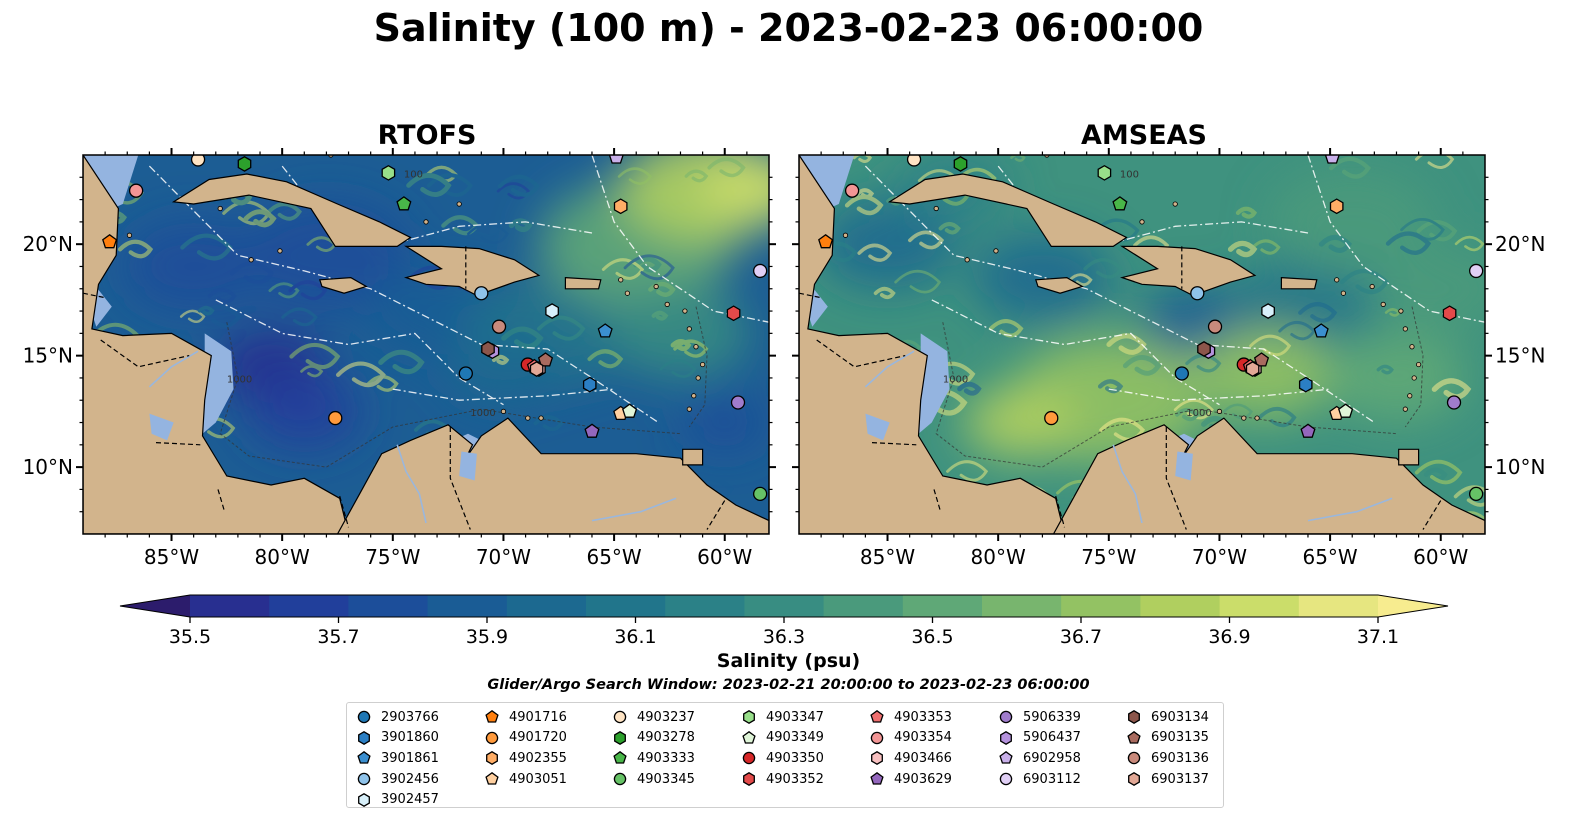 The image size is (1577, 827). What do you see at coordinates (1039, 758) in the screenshot?
I see `legend-item-6902958: 6902958` at bounding box center [1039, 758].